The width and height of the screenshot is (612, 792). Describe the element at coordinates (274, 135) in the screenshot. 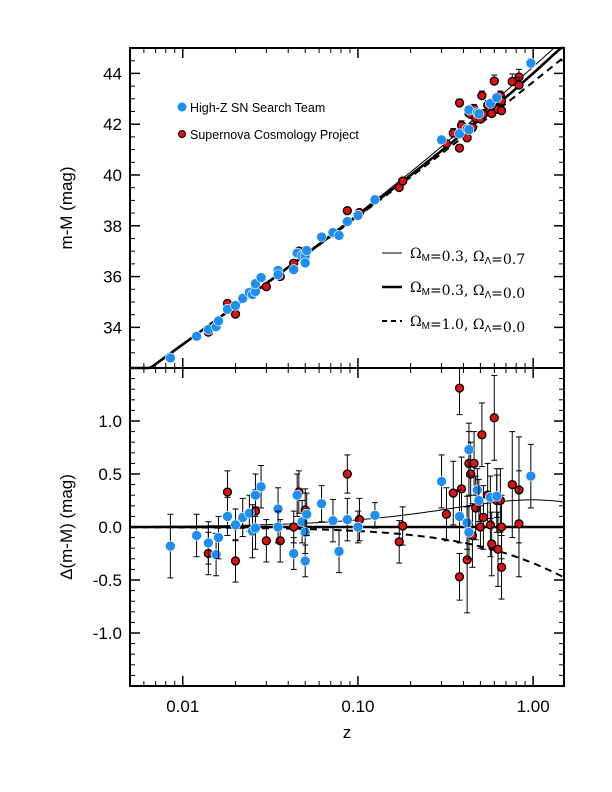

I see `legend-label-scp: Supernova Cosmology Project` at that location.